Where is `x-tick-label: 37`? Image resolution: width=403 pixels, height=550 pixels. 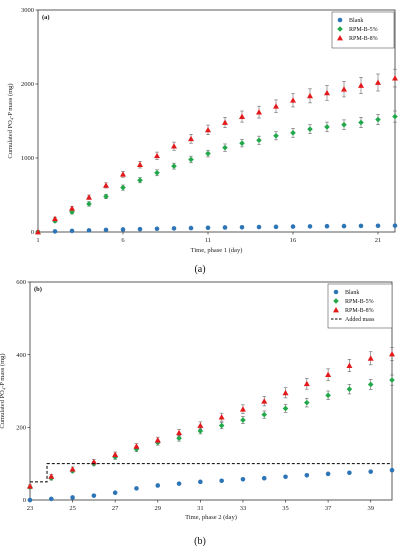 x-tick-label: 37 is located at coordinates (328, 508).